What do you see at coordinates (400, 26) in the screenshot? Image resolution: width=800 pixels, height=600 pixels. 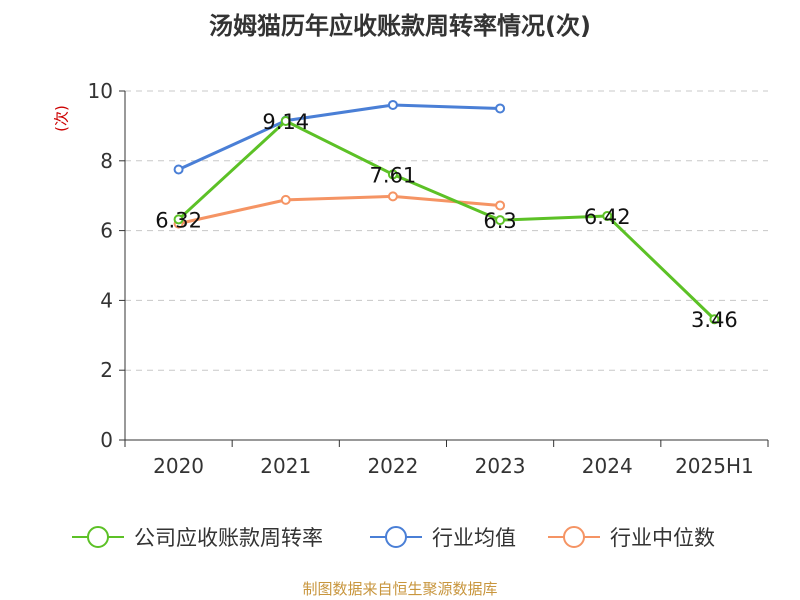 I see `chart-title: 汤姆猫历年应收账款周转率情况(次)` at bounding box center [400, 26].